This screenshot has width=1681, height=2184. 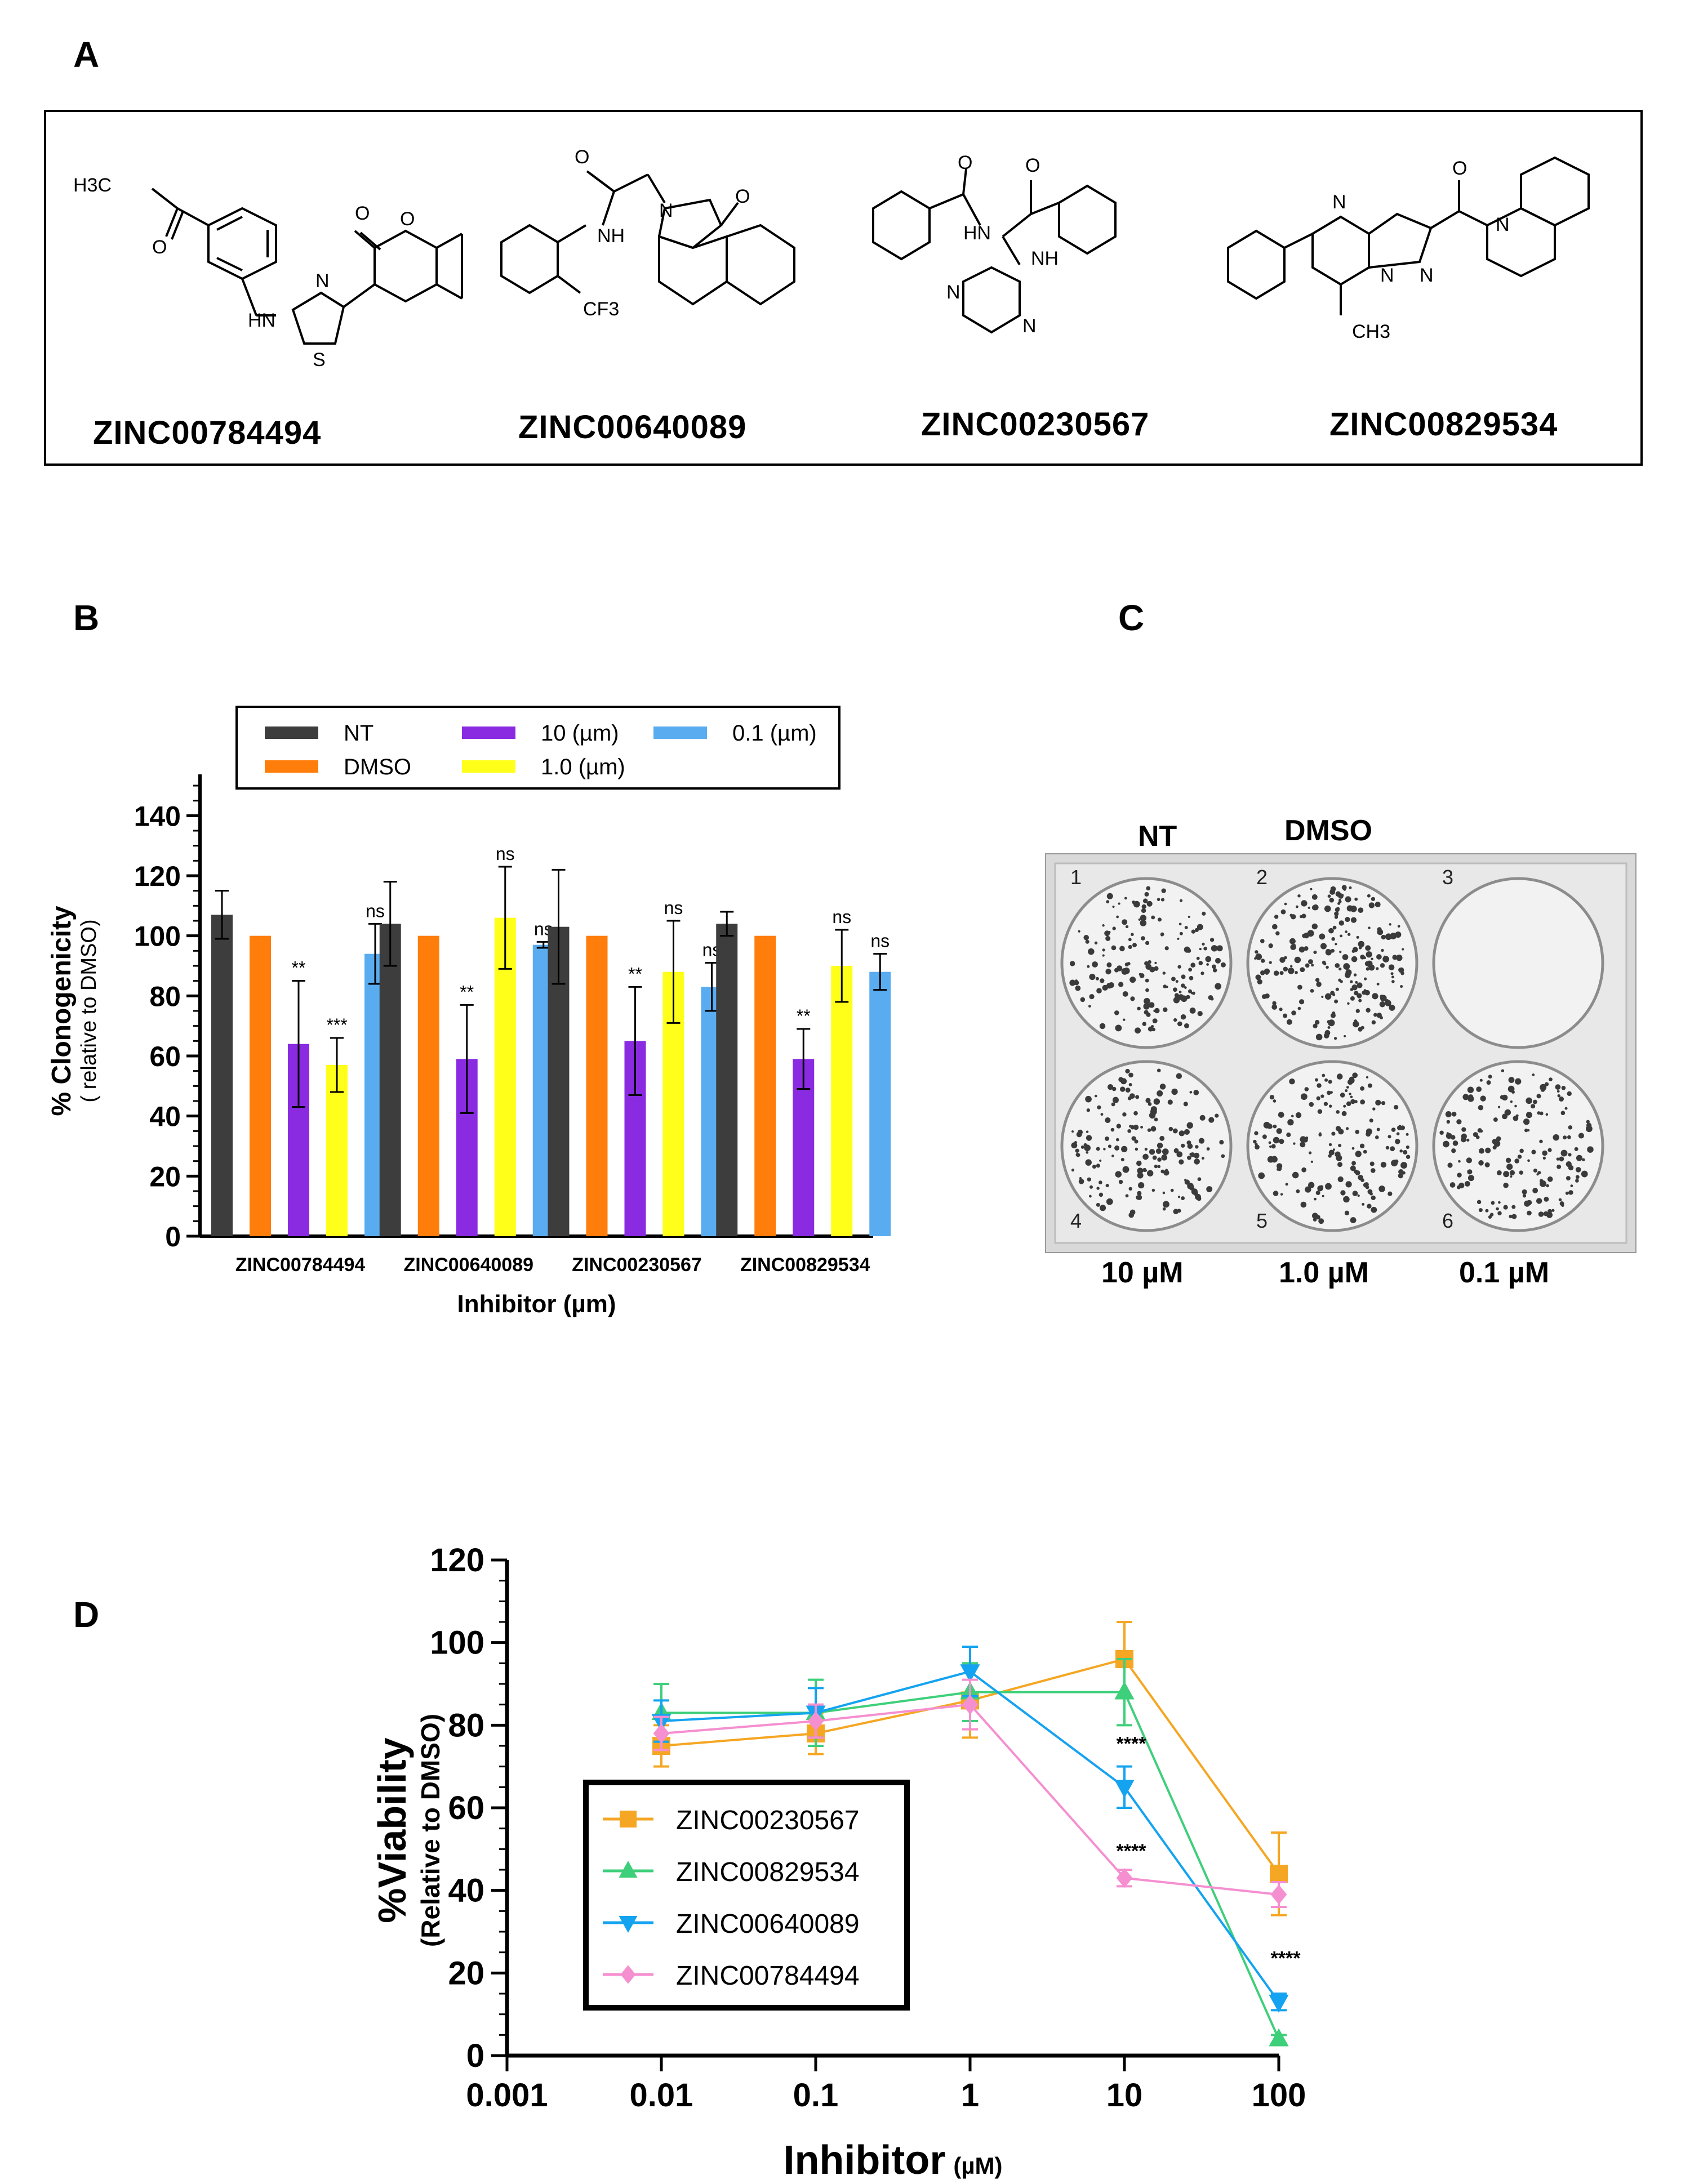 What do you see at coordinates (1518, 1146) in the screenshot?
I see `well` at bounding box center [1518, 1146].